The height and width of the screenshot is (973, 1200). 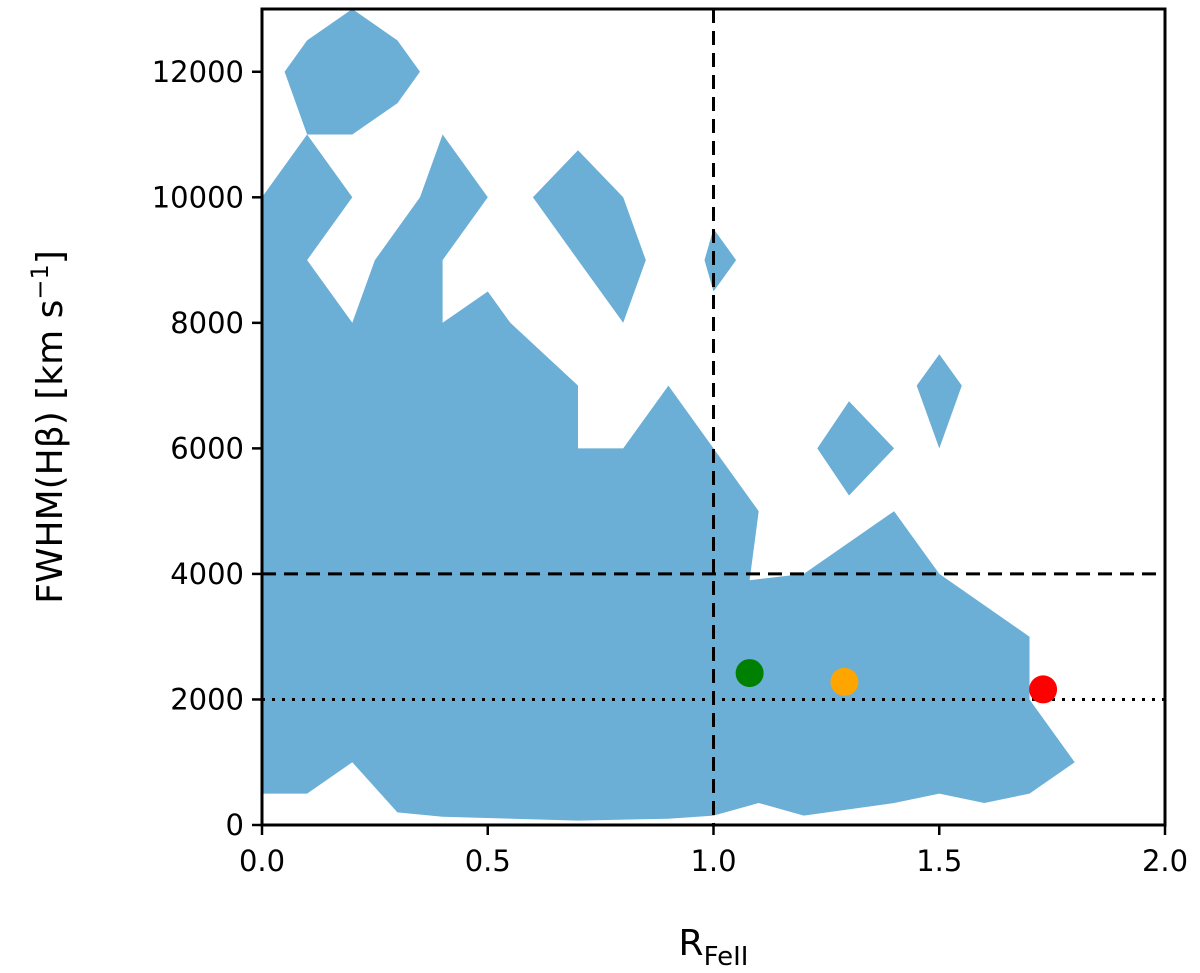 I want to click on x-axis-ticks: 0.0 0.5 1.0 1.5 2.0, so click(x=713, y=851).